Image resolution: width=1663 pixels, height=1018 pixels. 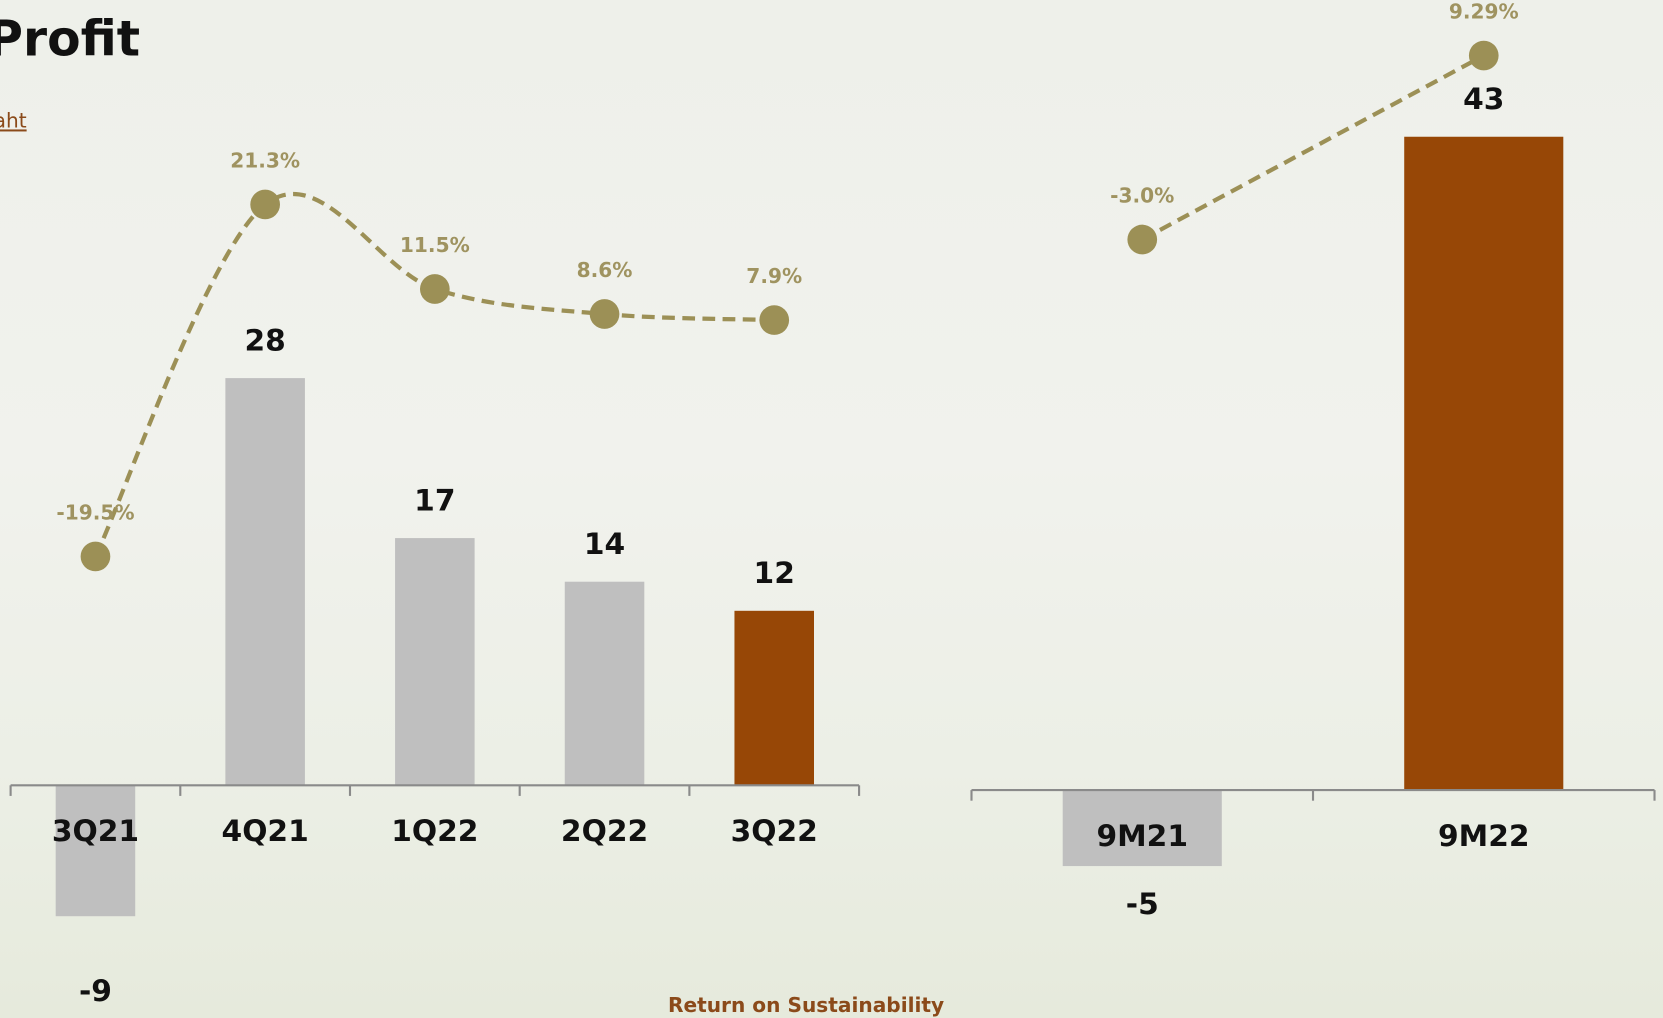 What do you see at coordinates (1142, 836) in the screenshot?
I see `x-tick-label: 9M21` at bounding box center [1142, 836].